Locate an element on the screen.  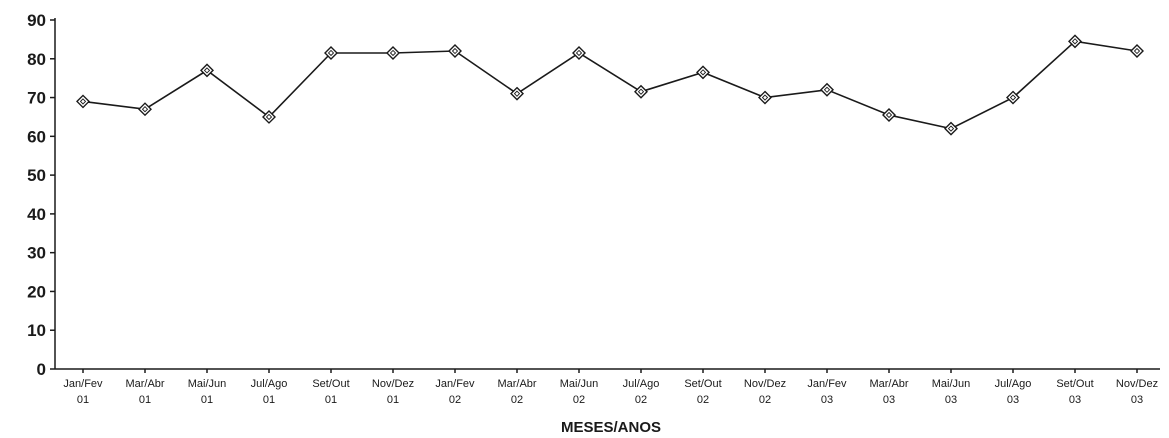
x-axis-title: MESES/ANOS is located at coordinates (611, 427).